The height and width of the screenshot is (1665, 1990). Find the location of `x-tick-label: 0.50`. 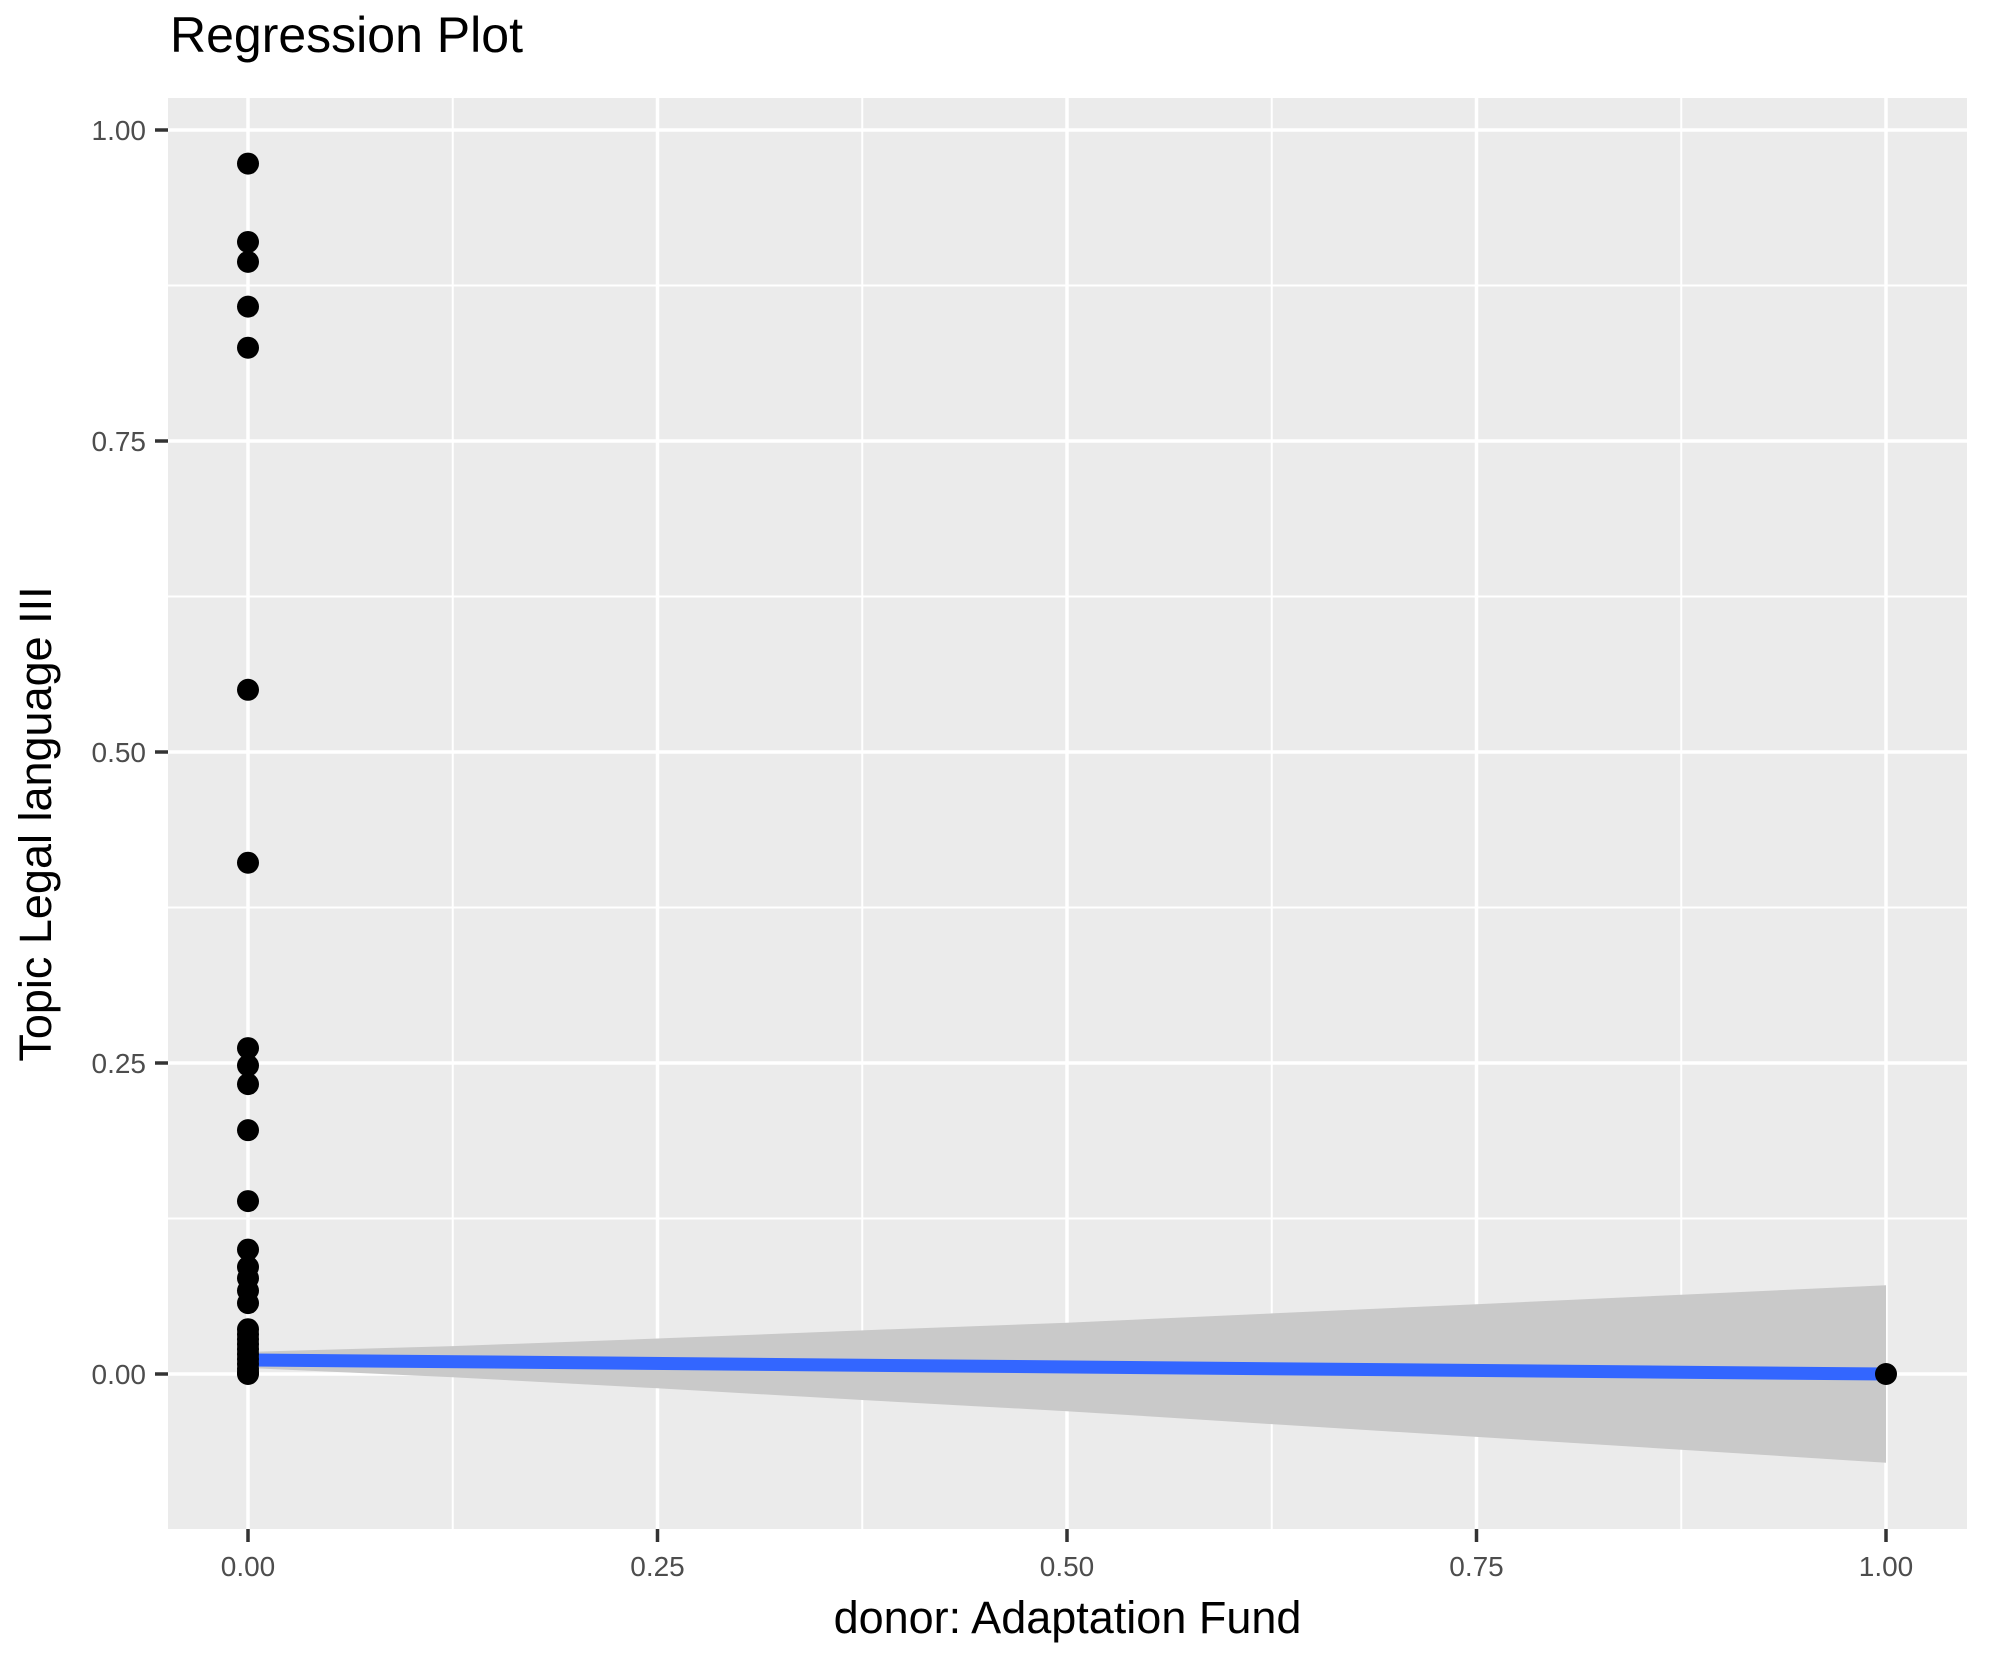

x-tick-label: 0.50 is located at coordinates (1067, 1566).